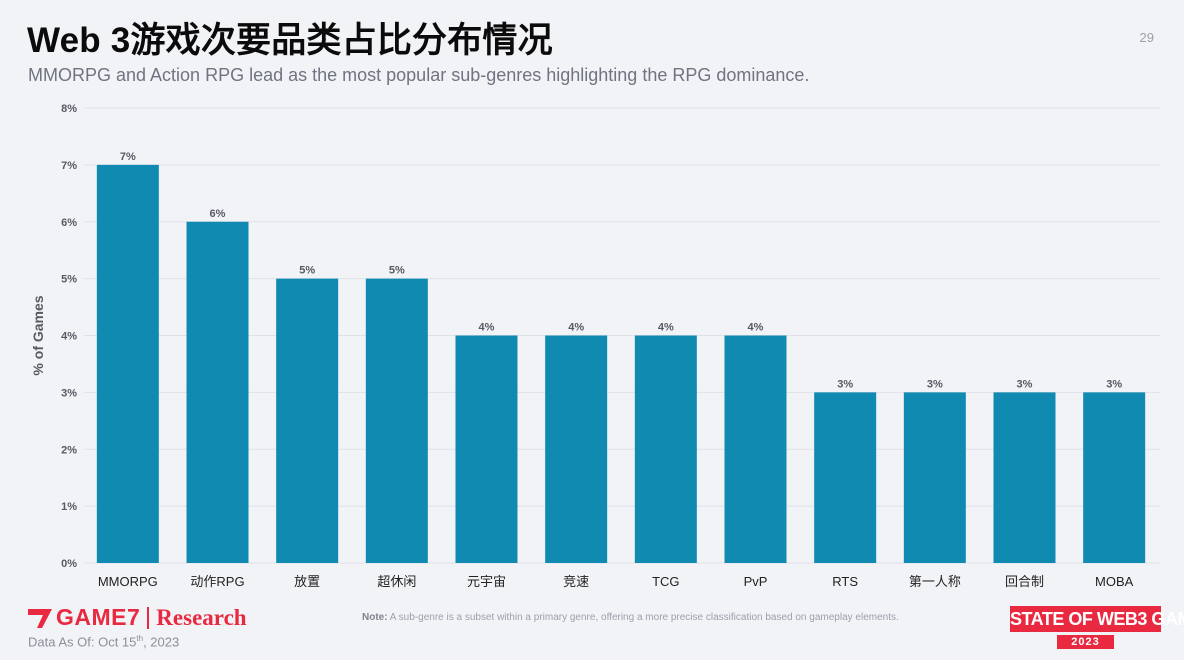 The height and width of the screenshot is (660, 1184). Describe the element at coordinates (665, 581) in the screenshot. I see `x-tick-label: TCG` at that location.